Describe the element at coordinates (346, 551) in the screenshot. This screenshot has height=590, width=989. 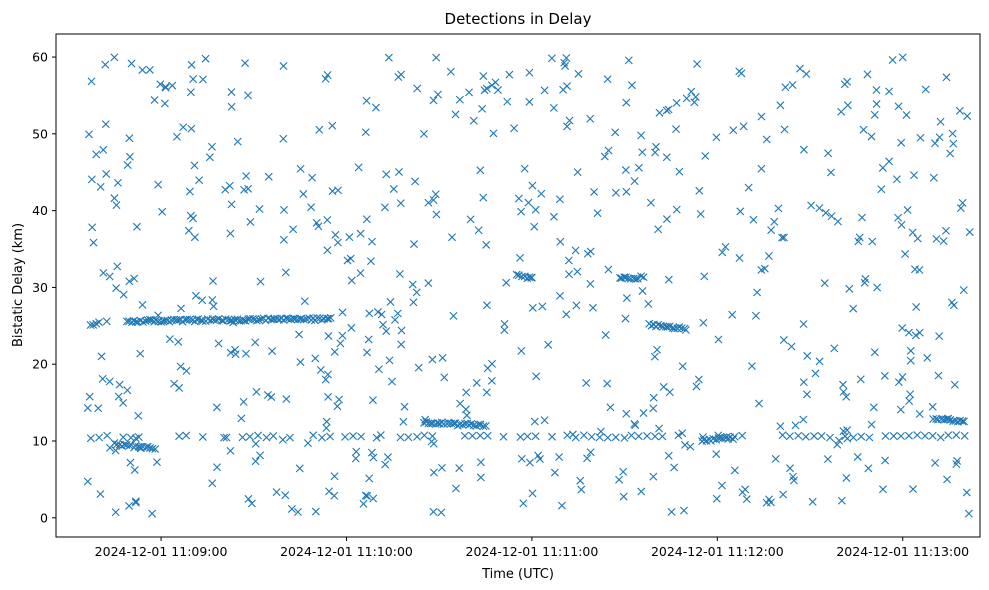
I see `x-tick-label: 2024-12-01 11:10:00` at that location.